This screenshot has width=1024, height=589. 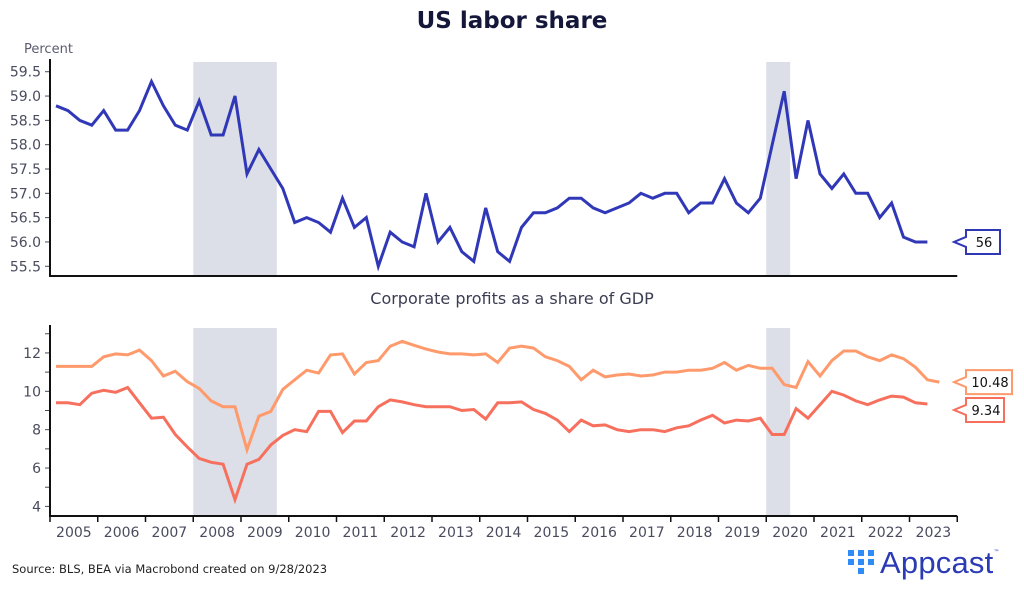 I want to click on y-tick-label: 58.5, so click(x=25, y=121).